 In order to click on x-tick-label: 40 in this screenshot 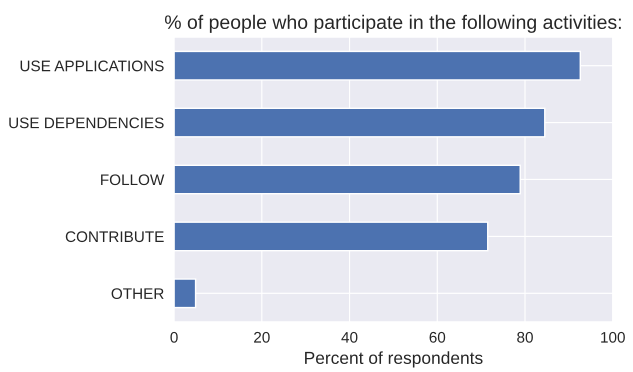, I will do `click(349, 337)`.